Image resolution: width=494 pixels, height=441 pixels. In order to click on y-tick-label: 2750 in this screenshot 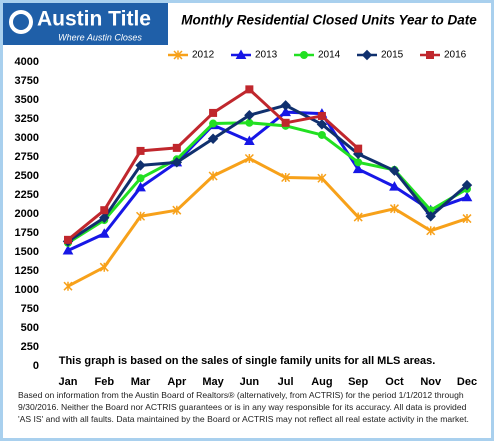, I will do `click(27, 157)`.